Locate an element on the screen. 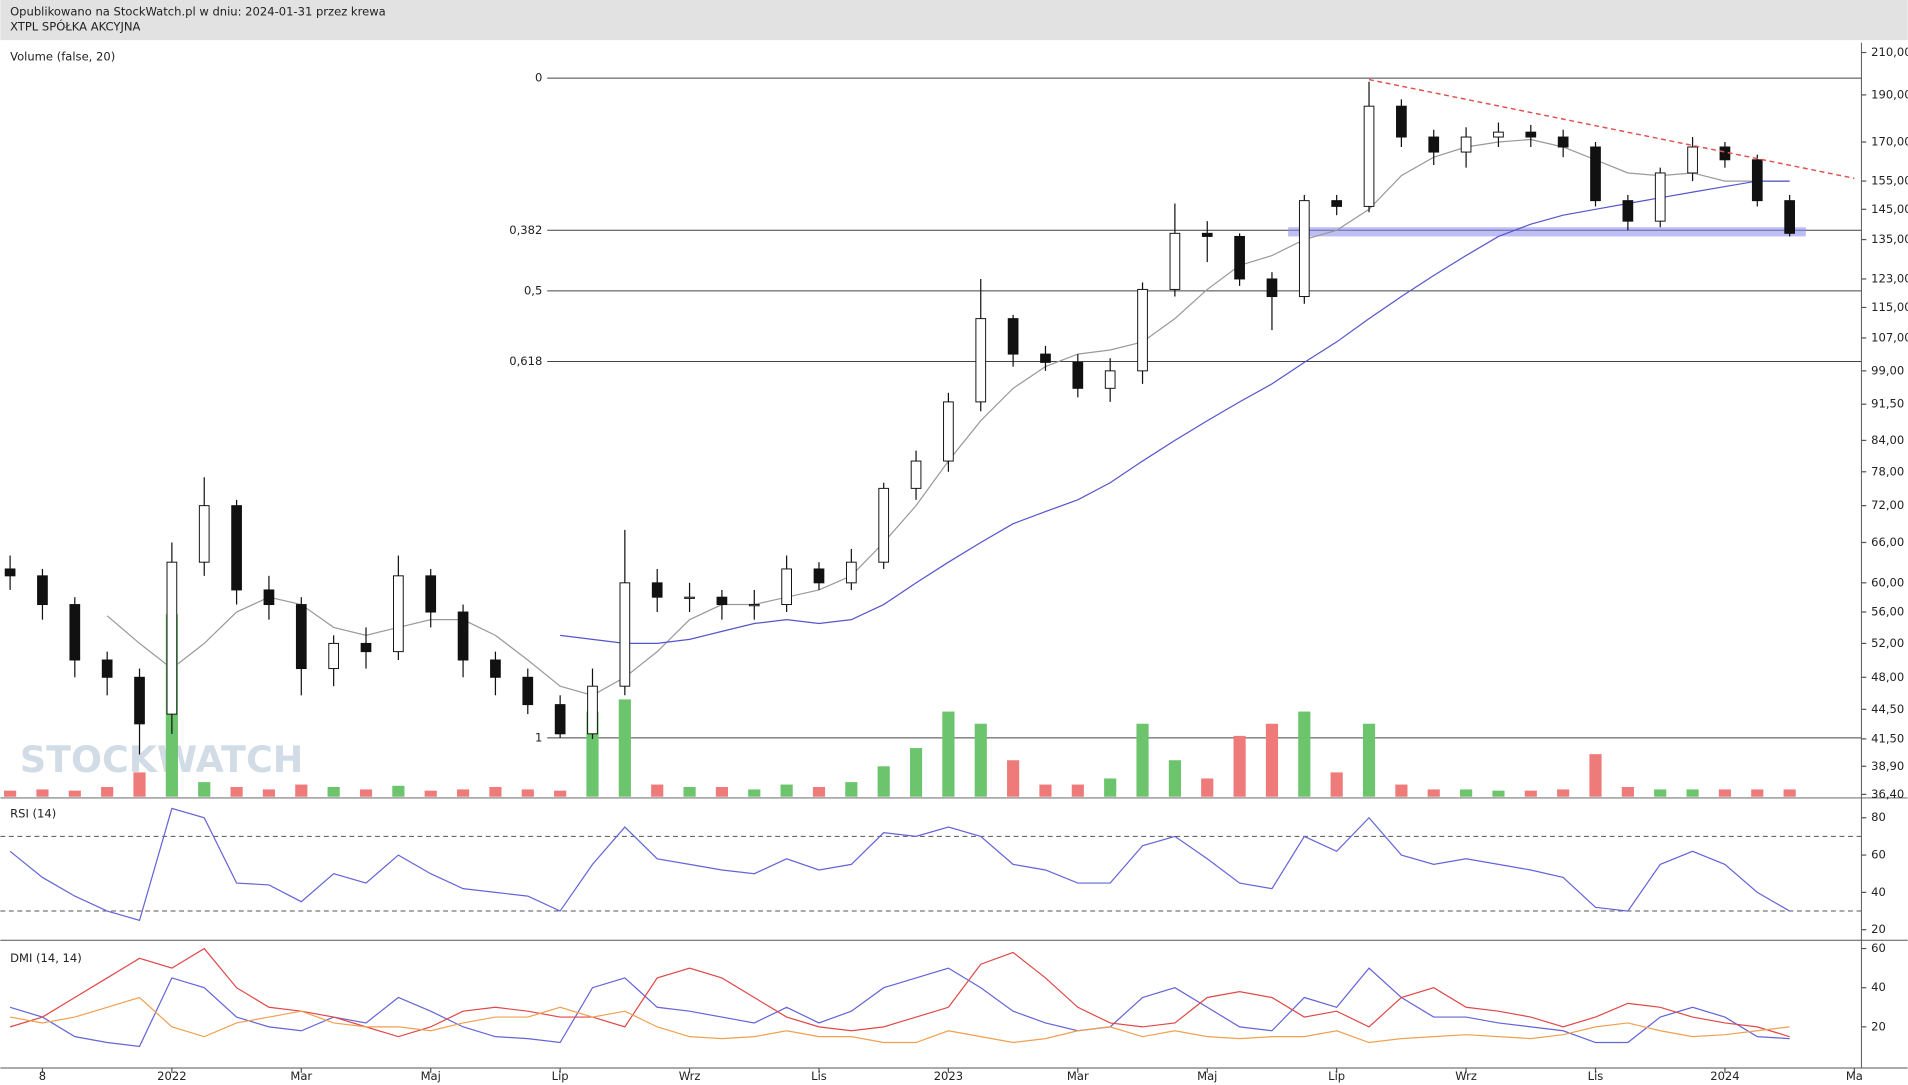  x-tick-label: Mar is located at coordinates (1078, 1076).